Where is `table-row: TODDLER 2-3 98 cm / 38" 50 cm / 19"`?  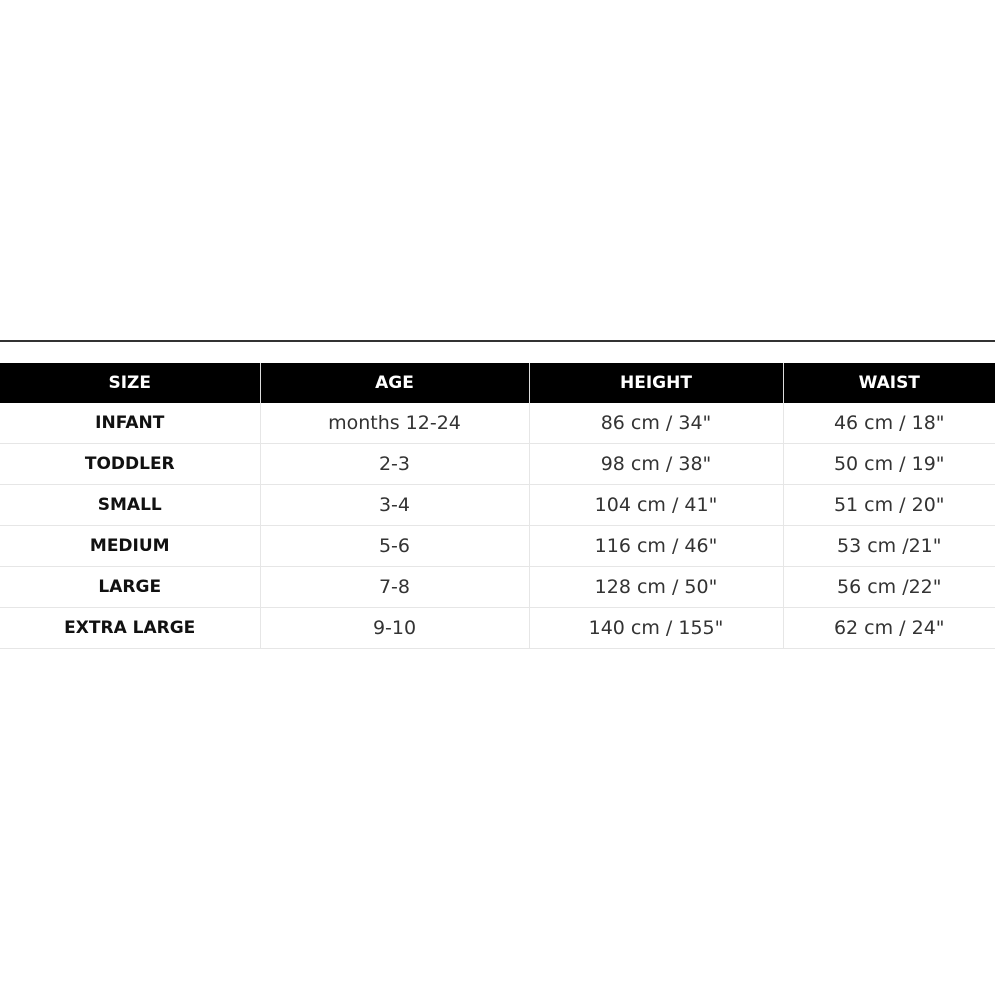
table-row: TODDLER 2-3 98 cm / 38" 50 cm / 19" is located at coordinates (497, 464).